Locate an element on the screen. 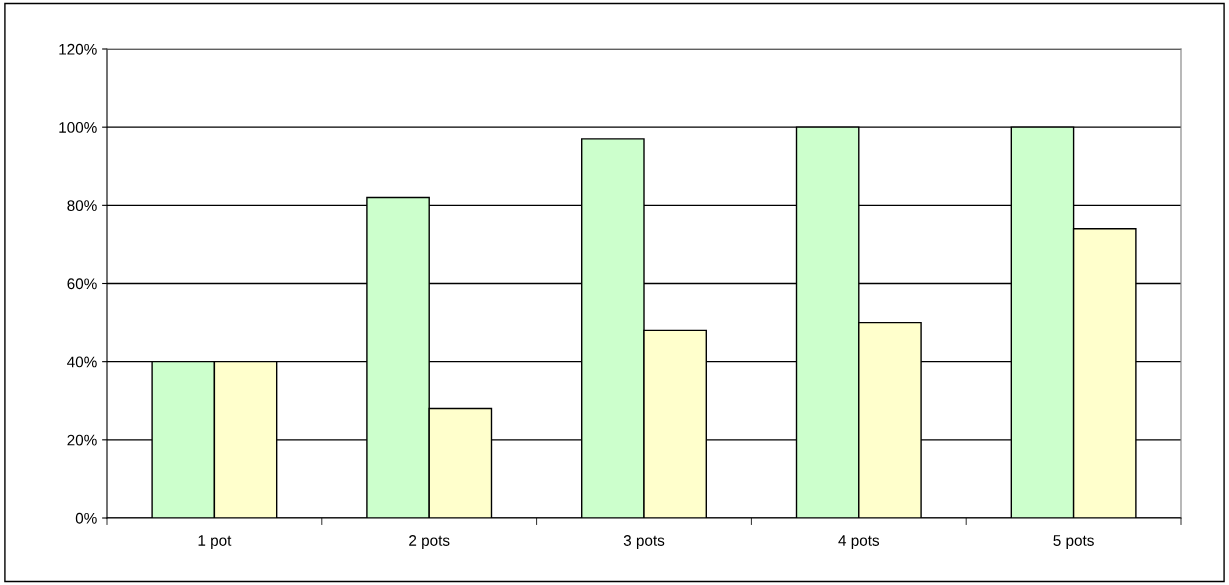  x-tick-label: 3 pots is located at coordinates (644, 542).